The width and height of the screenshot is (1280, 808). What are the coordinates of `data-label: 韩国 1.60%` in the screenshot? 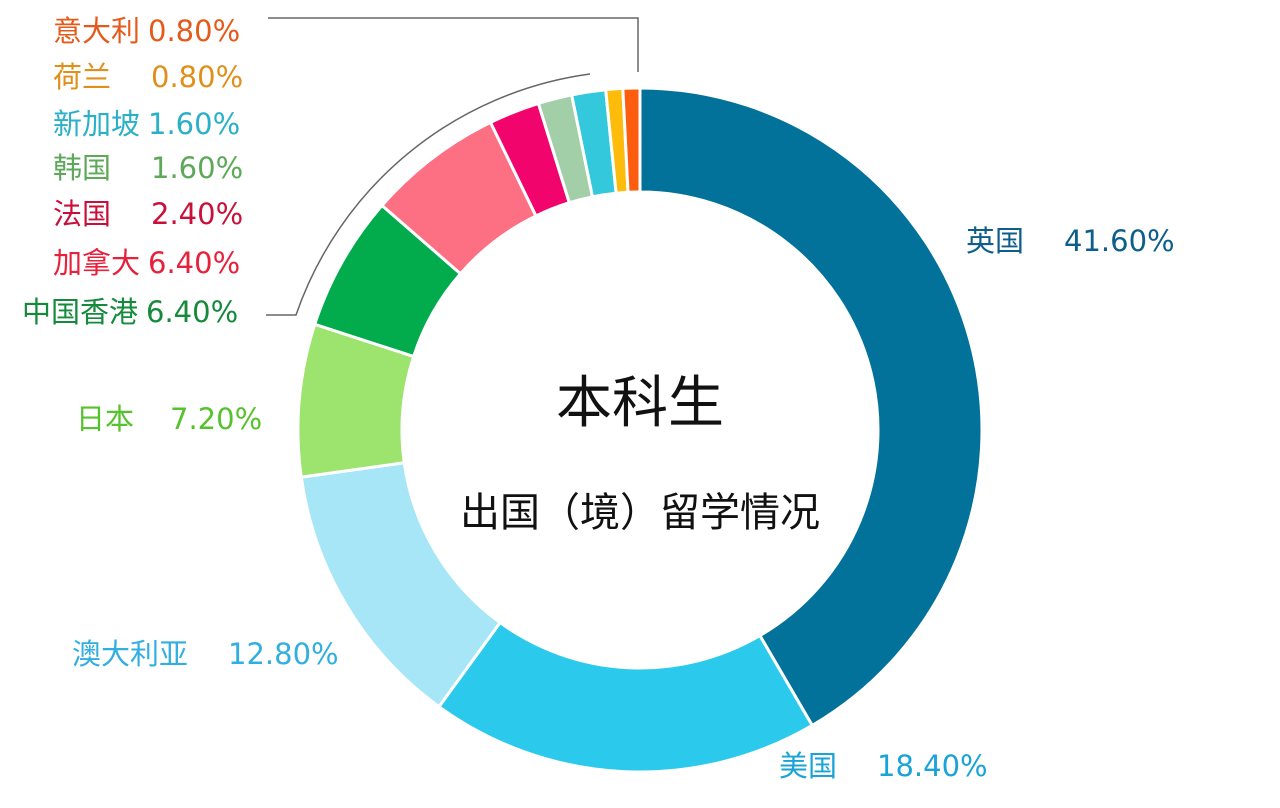 It's located at (148, 168).